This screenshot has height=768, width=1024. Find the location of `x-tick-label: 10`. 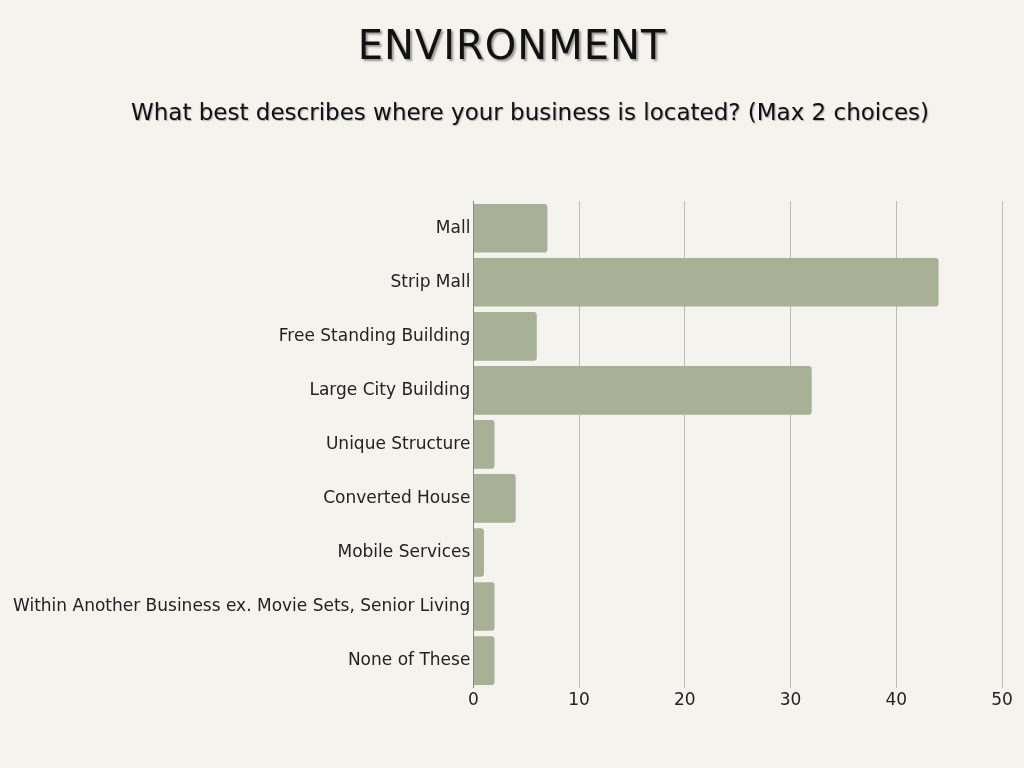

x-tick-label: 10 is located at coordinates (579, 699).